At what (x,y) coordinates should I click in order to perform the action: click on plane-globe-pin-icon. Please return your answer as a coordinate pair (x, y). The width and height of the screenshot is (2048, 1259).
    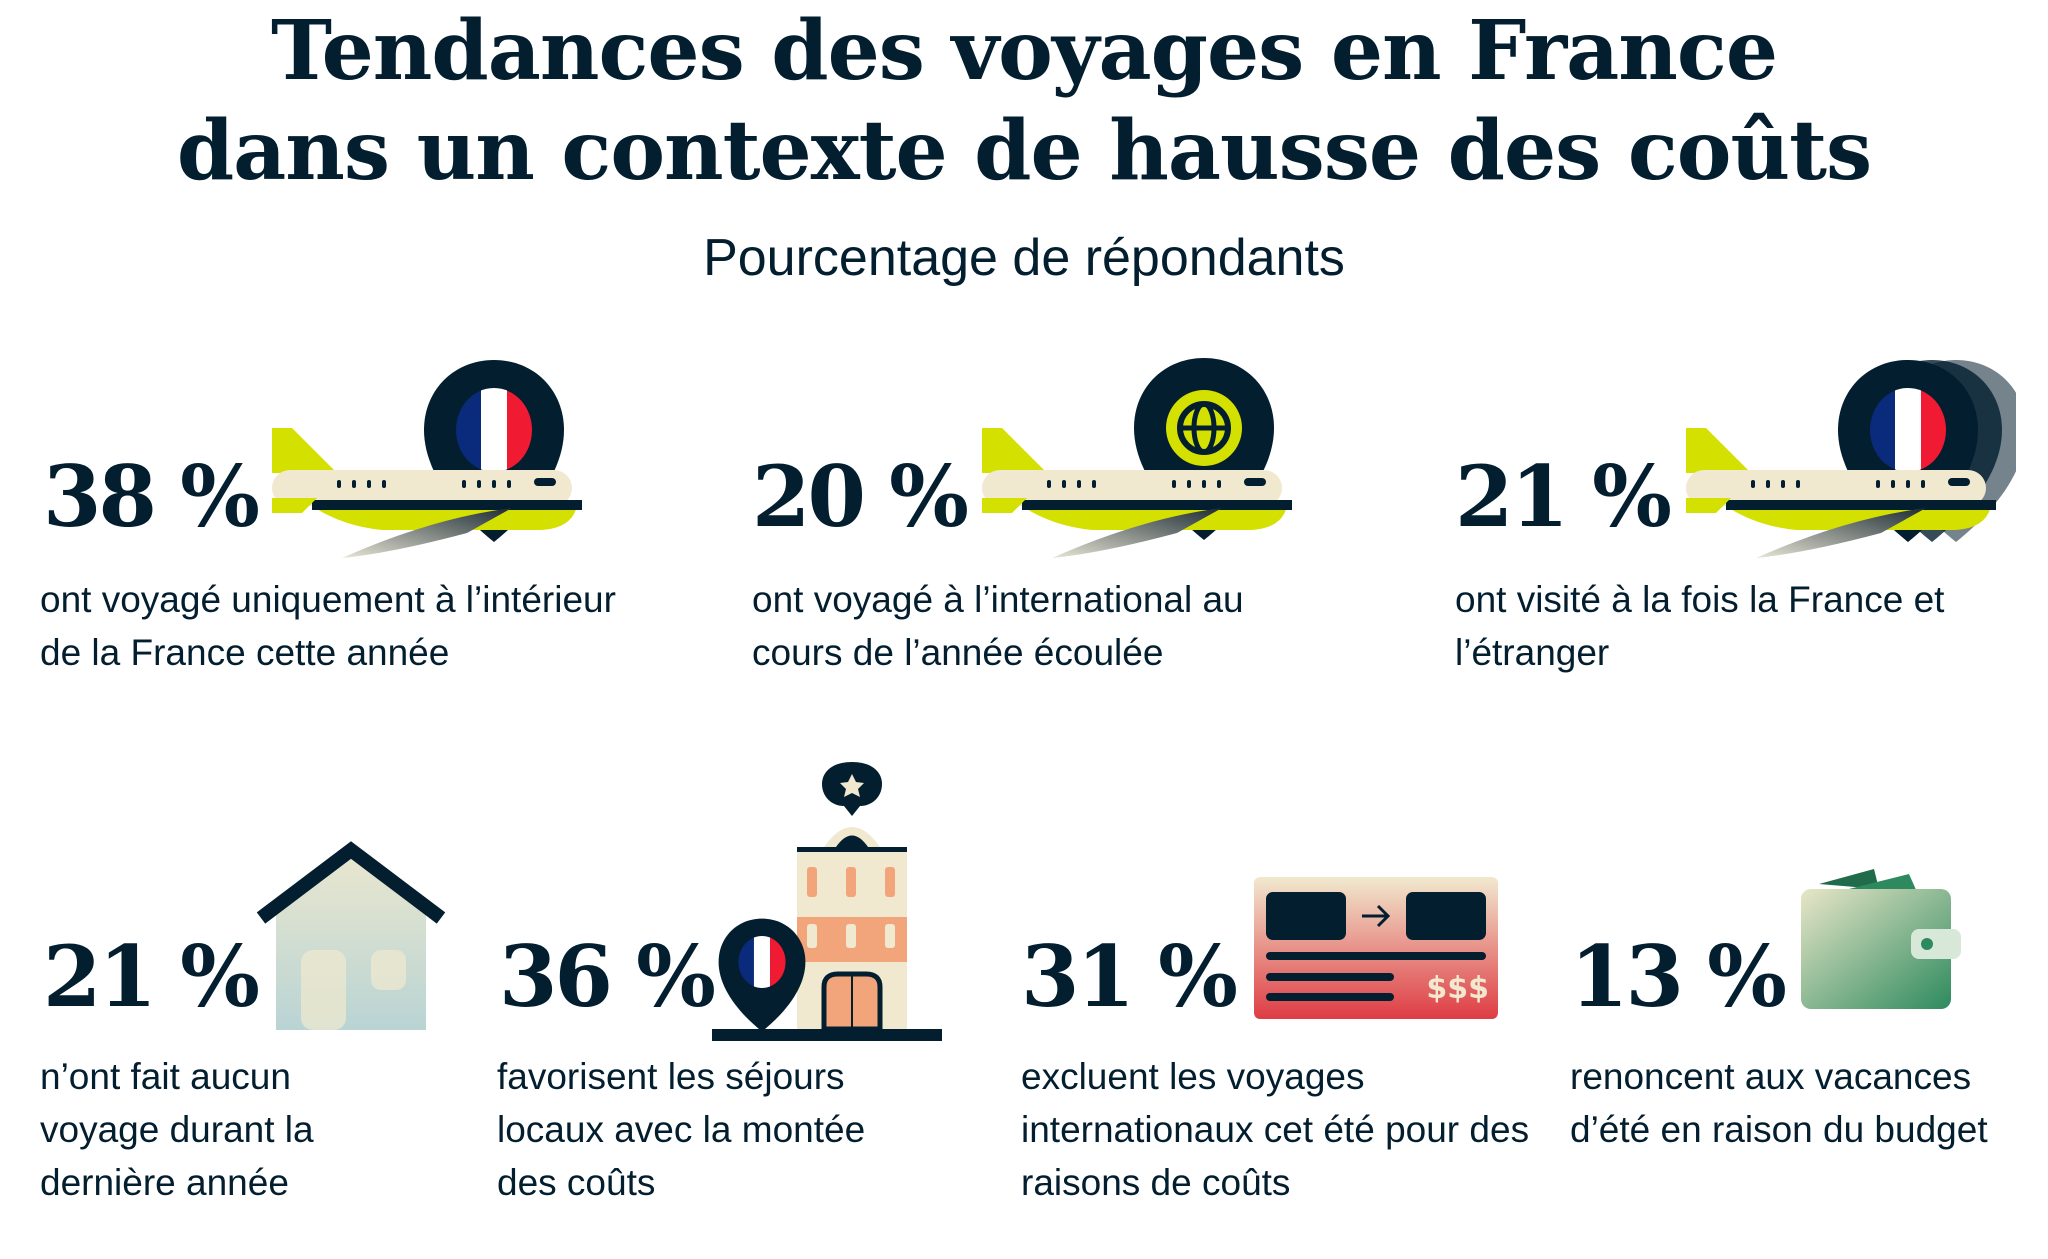
    Looking at the image, I should click on (1137, 458).